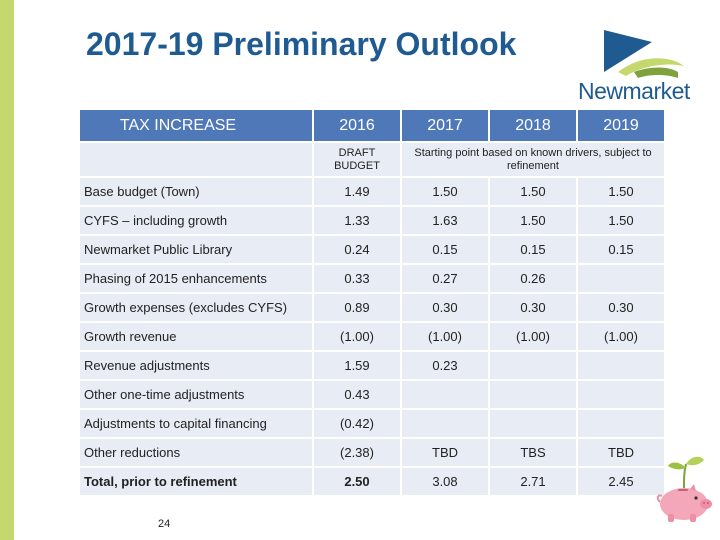  What do you see at coordinates (533, 481) in the screenshot?
I see `total-value: 2.71` at bounding box center [533, 481].